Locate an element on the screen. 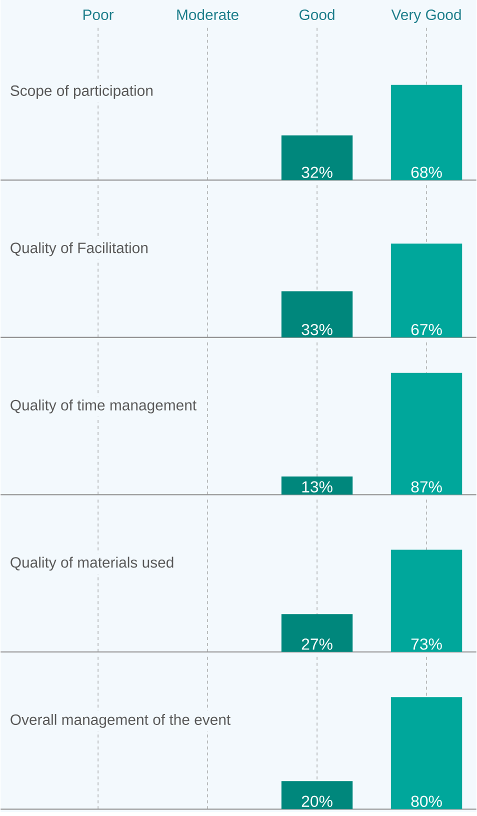 The image size is (477, 816). x-tick-label: Moderate is located at coordinates (207, 14).